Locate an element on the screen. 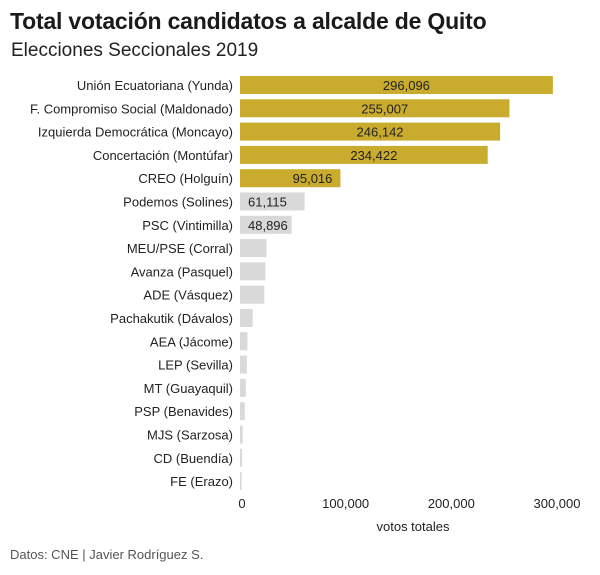  category-label: F. Compromiso Social (Maldonado) is located at coordinates (131, 108).